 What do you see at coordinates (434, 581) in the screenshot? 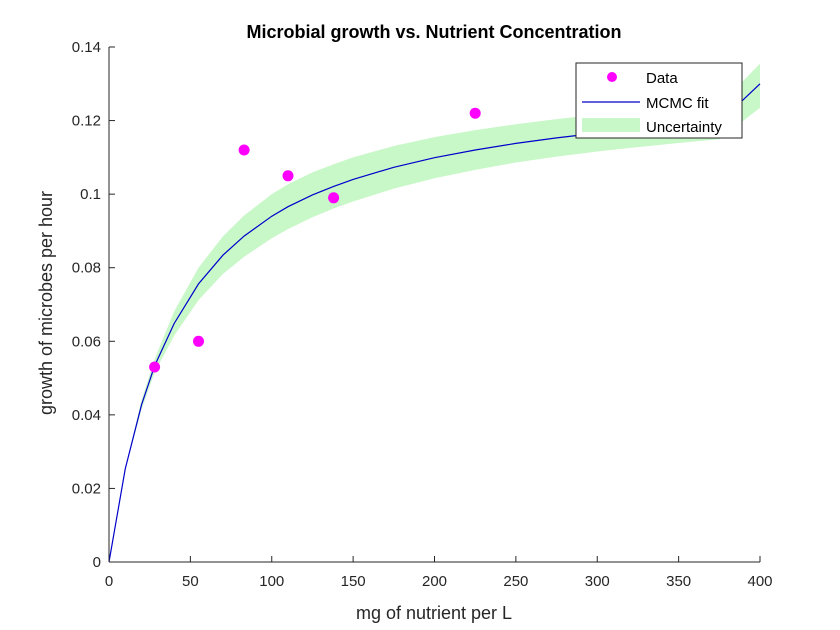
I see `x-tick-label: 200` at bounding box center [434, 581].